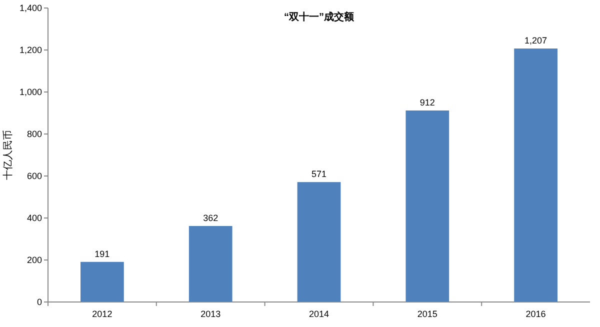 The height and width of the screenshot is (327, 600). Describe the element at coordinates (30, 8) in the screenshot. I see `y-tick-label: 1,400` at that location.